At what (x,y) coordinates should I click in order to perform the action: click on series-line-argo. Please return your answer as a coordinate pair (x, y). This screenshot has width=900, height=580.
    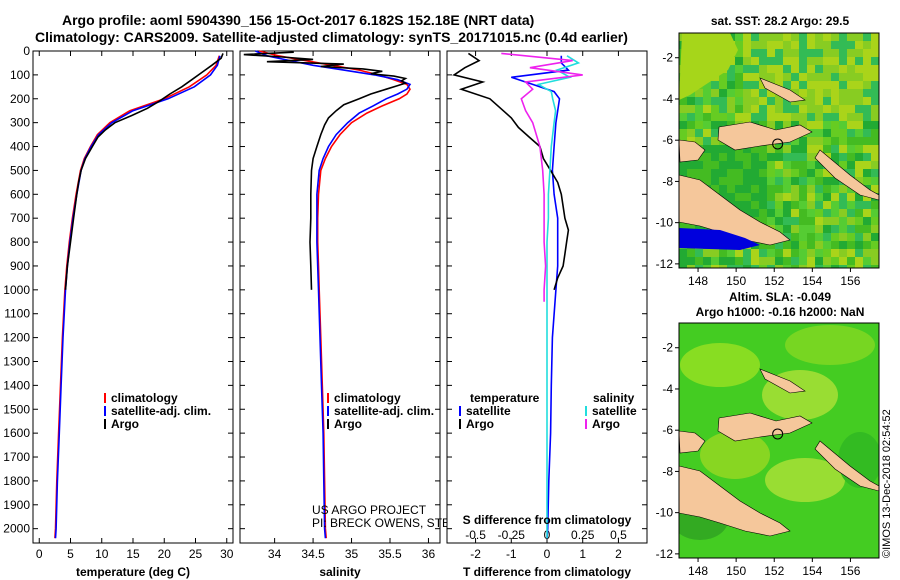
    Looking at the image, I should click on (325, 170).